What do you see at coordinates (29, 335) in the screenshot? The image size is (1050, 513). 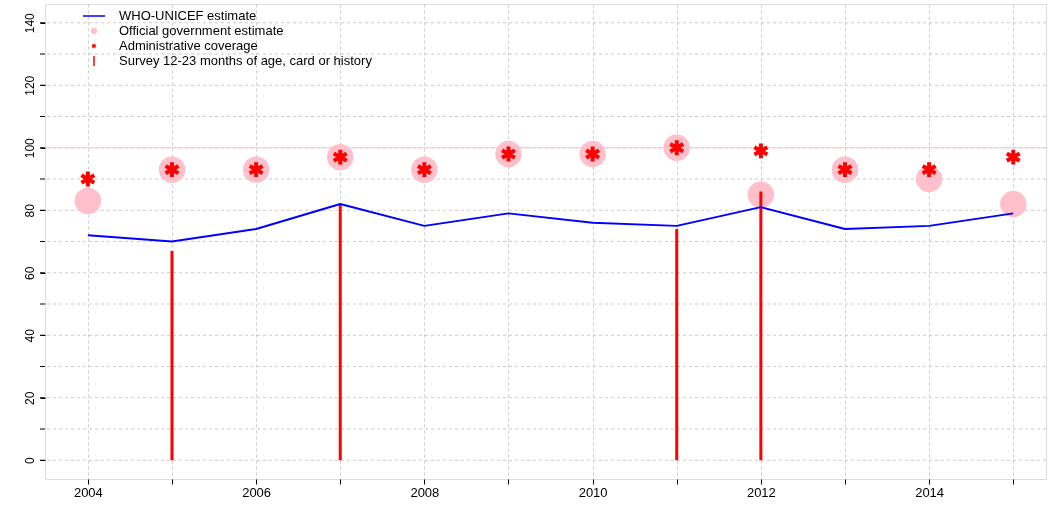 I see `y-tick-label: 40` at bounding box center [29, 335].